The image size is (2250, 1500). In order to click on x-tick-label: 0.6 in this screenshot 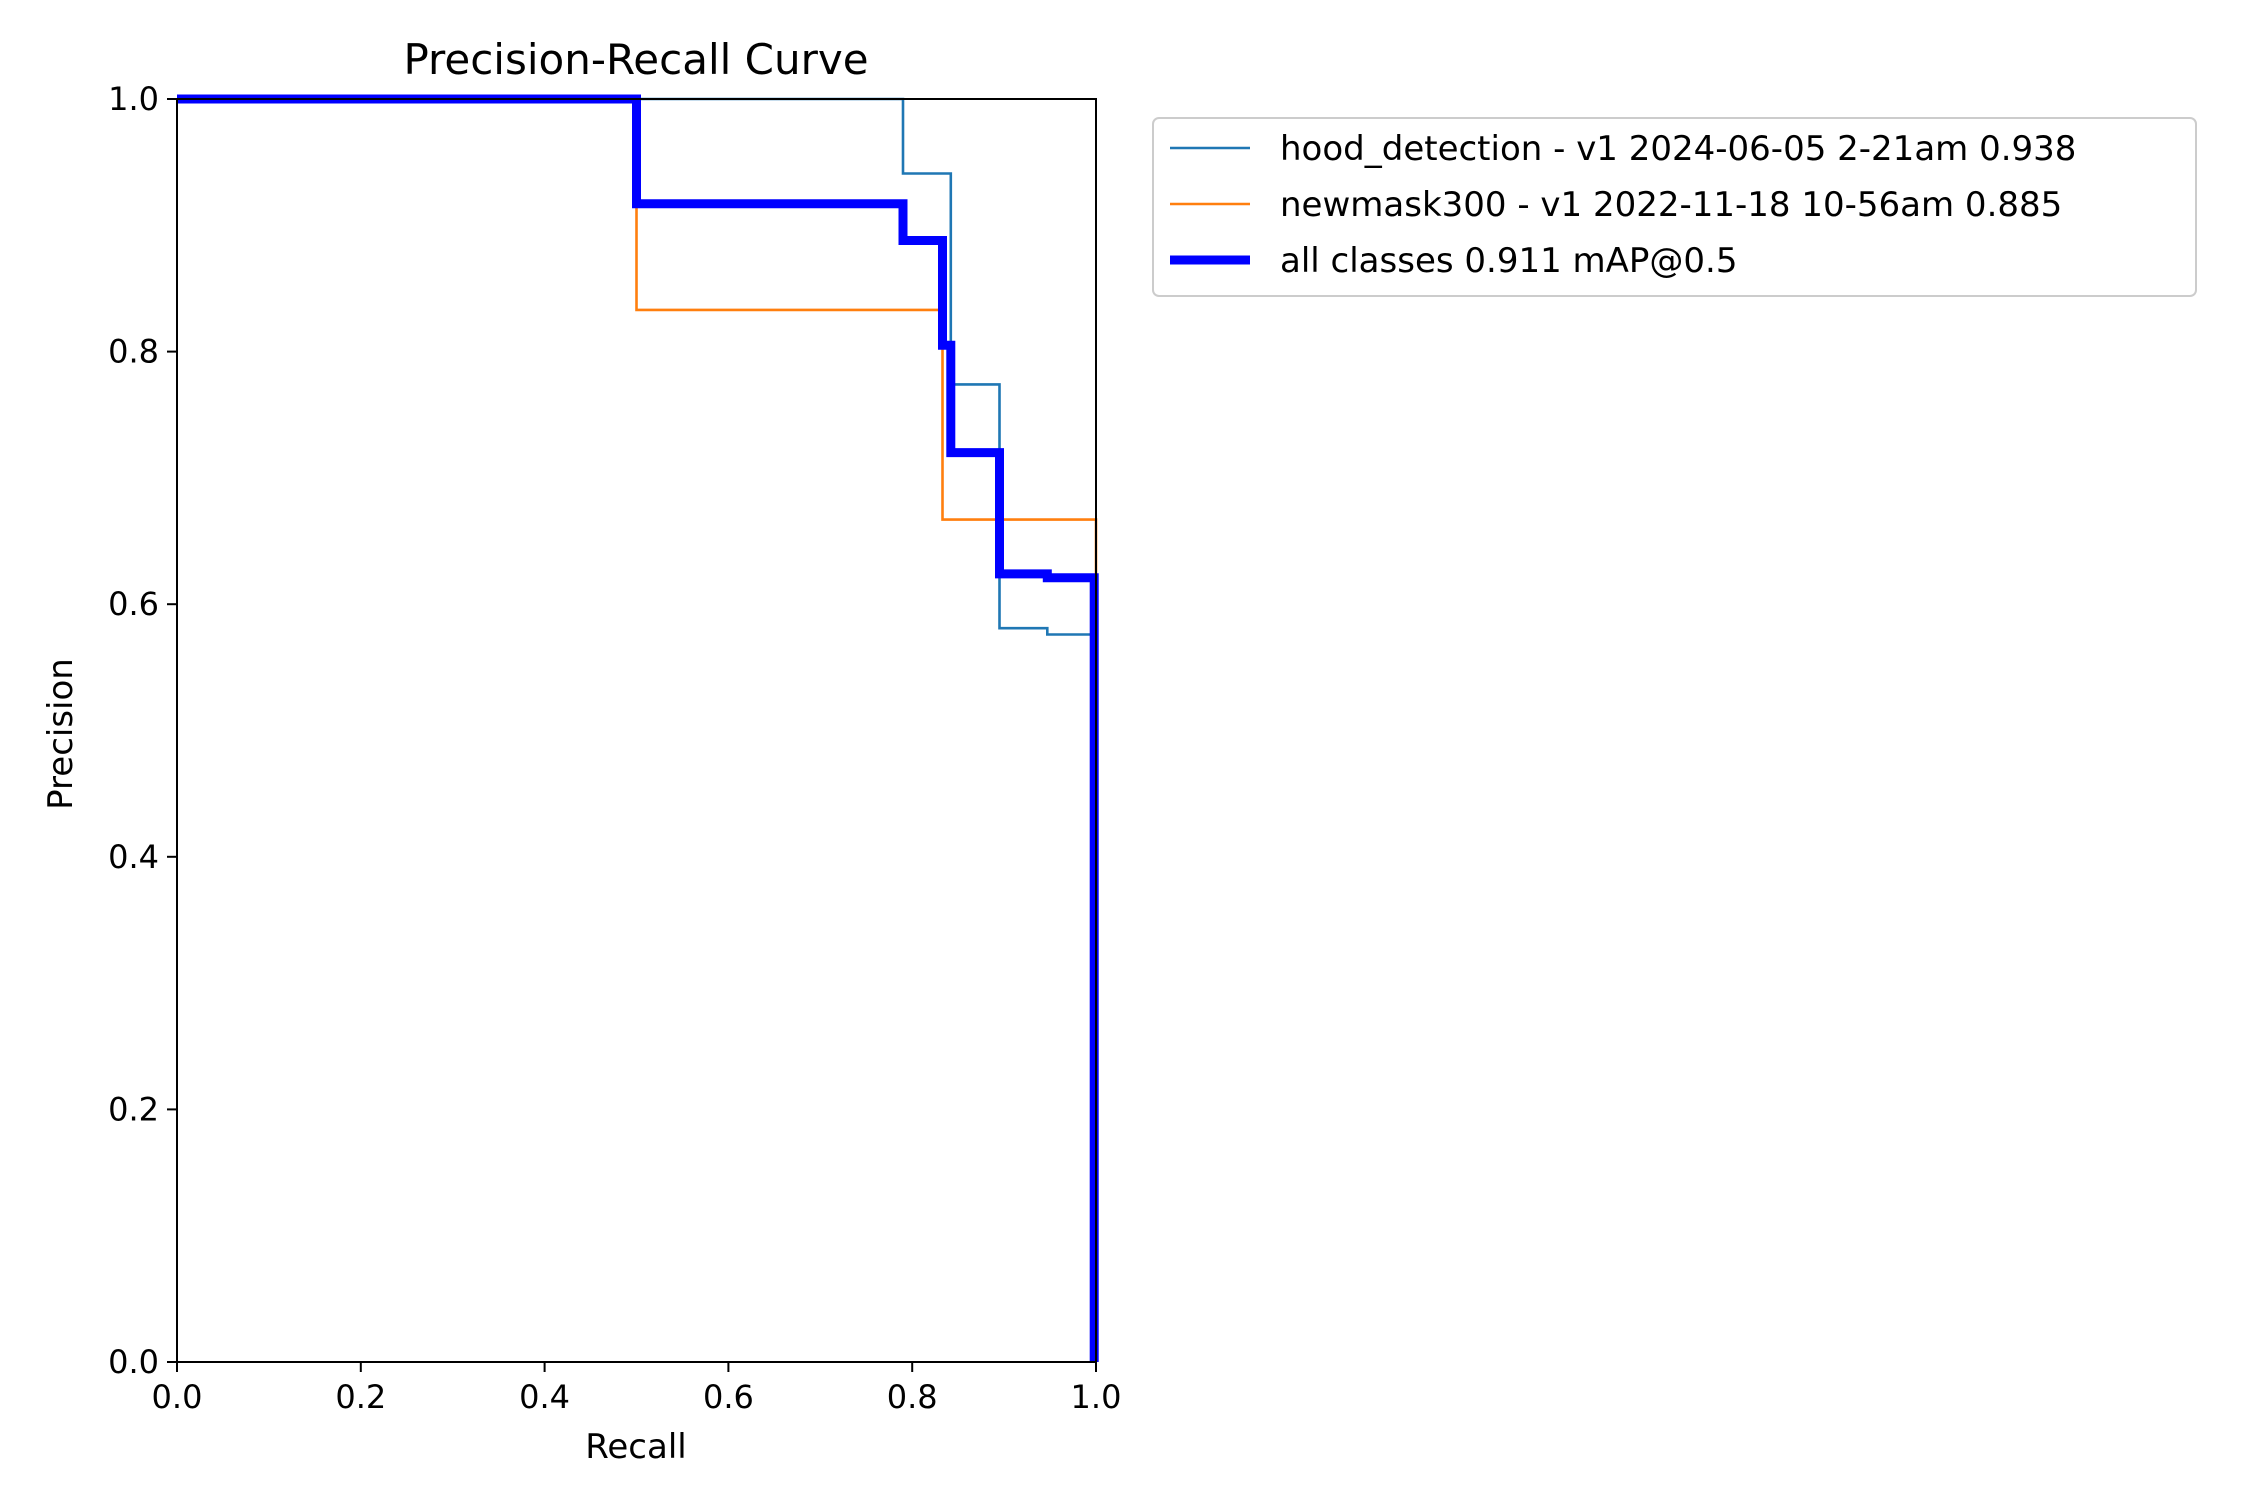, I will do `click(728, 1397)`.